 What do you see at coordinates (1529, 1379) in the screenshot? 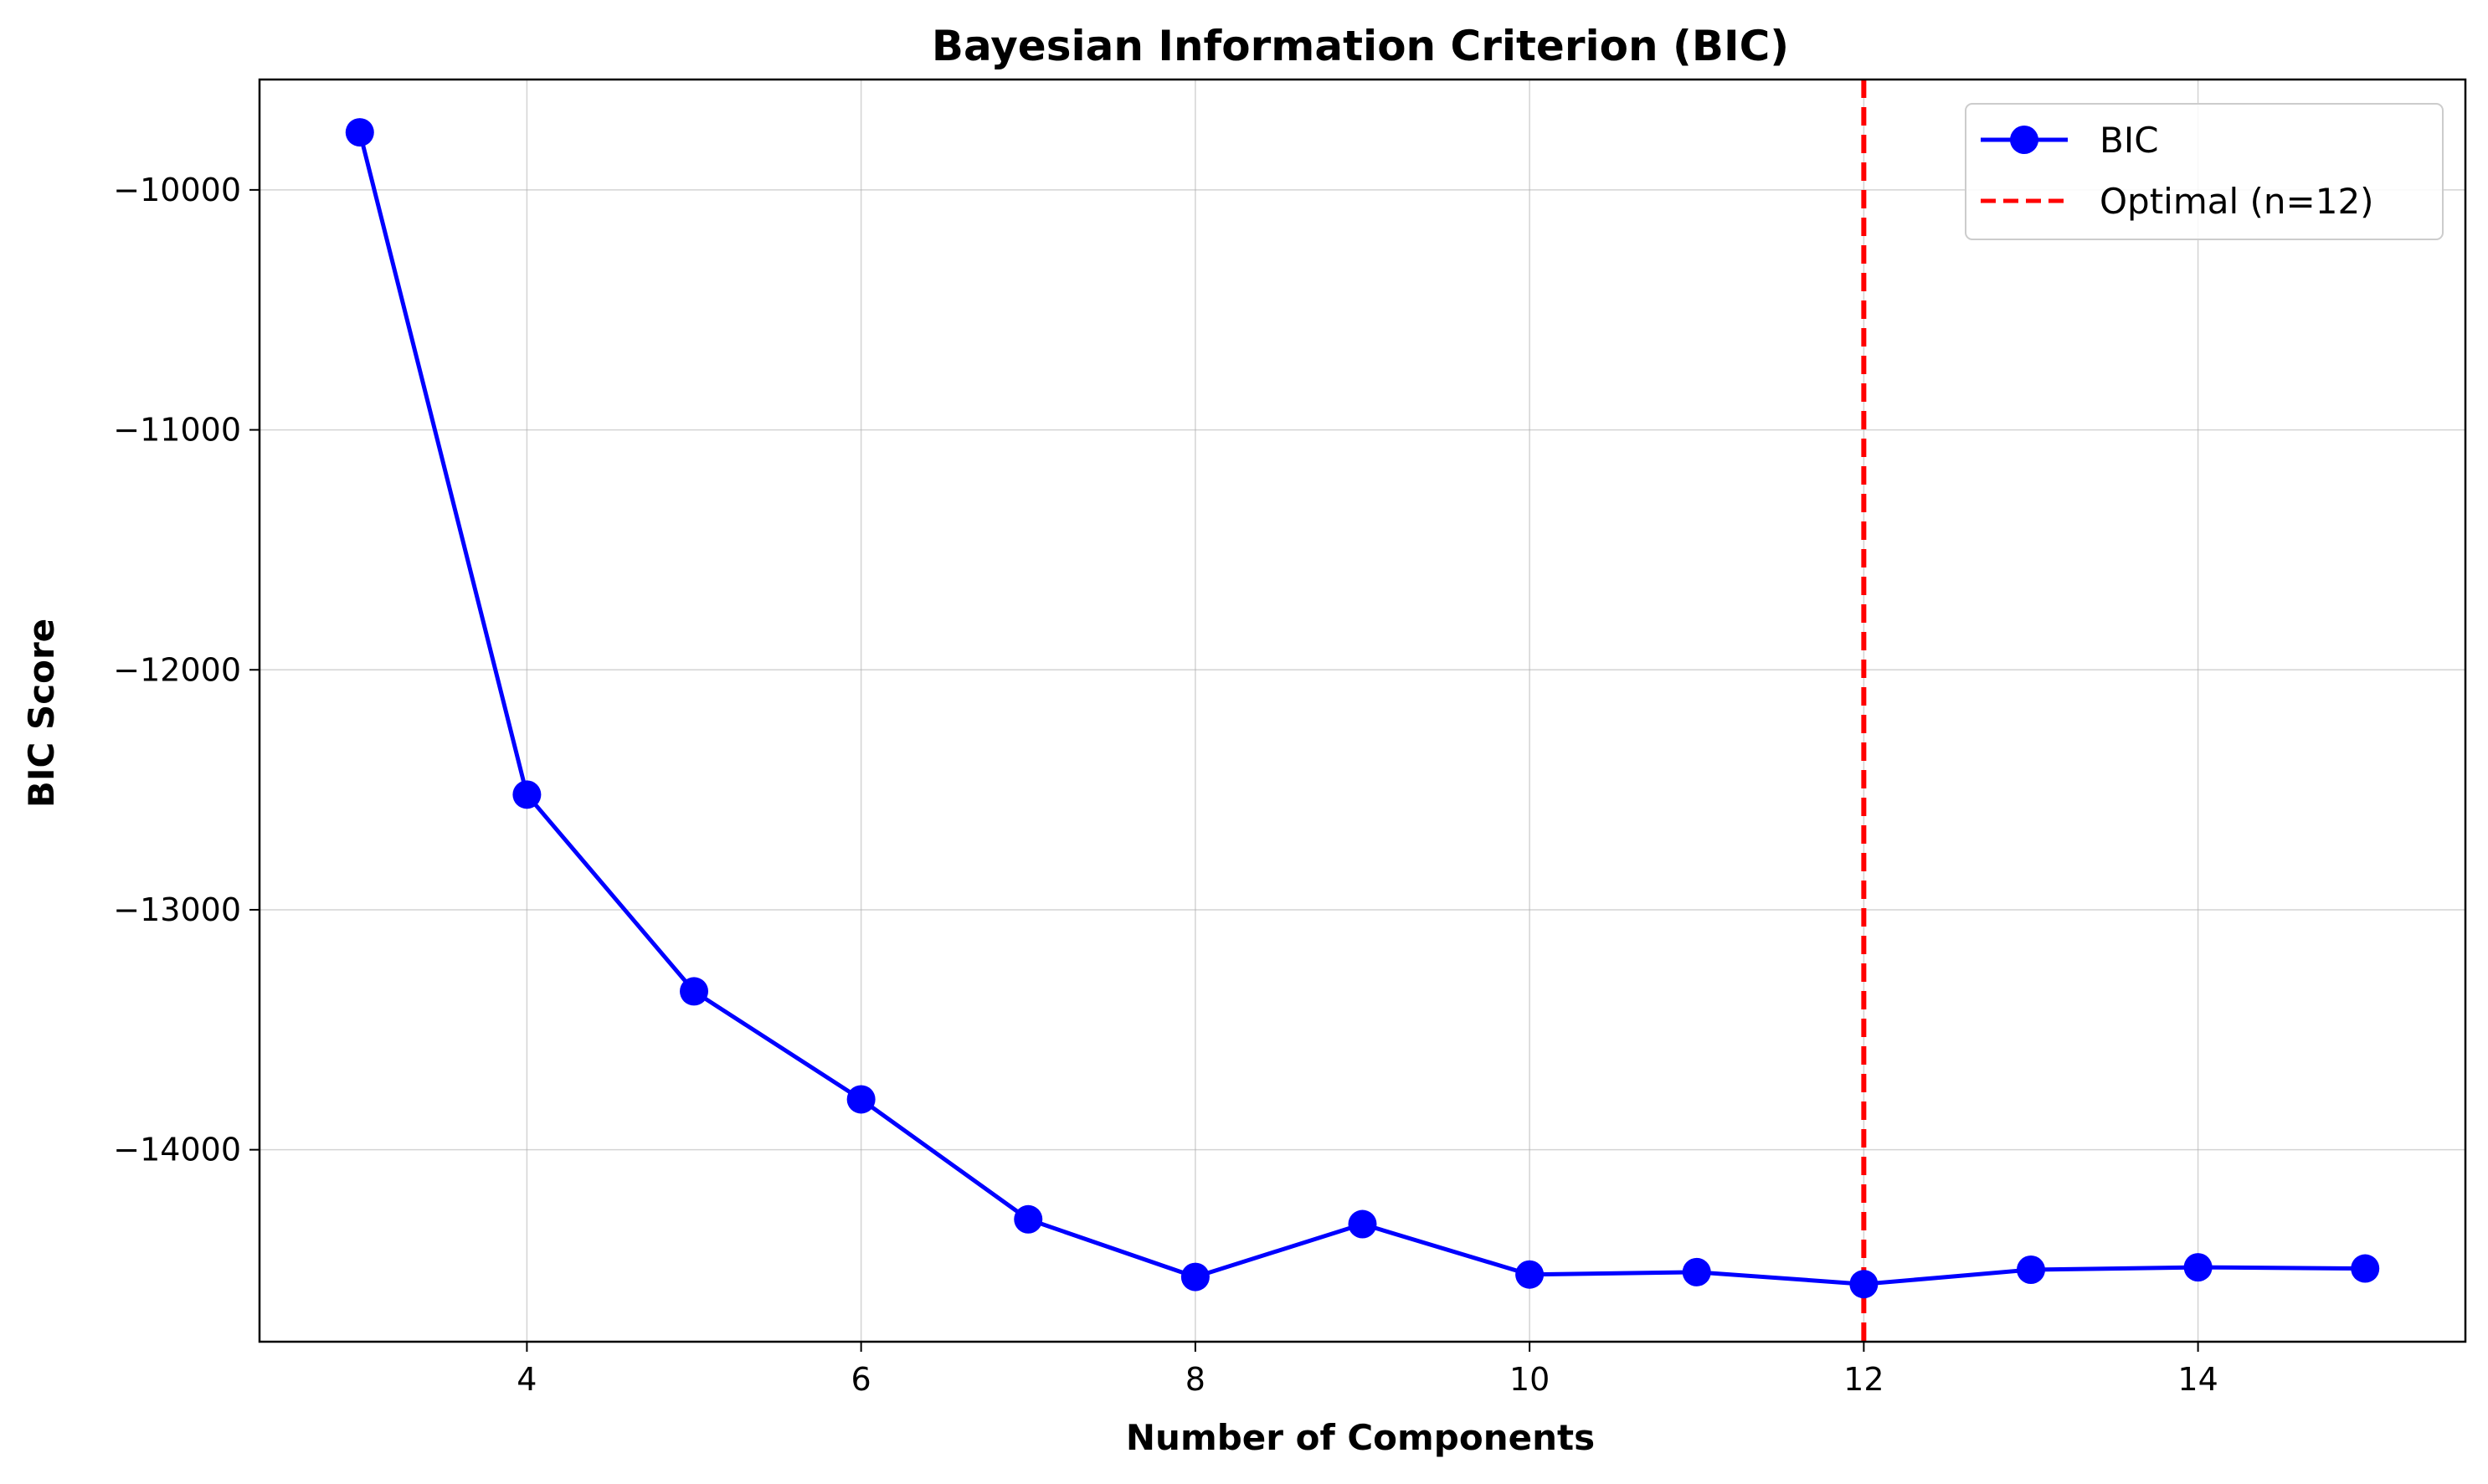
I see `x-tick-label: 10` at bounding box center [1529, 1379].